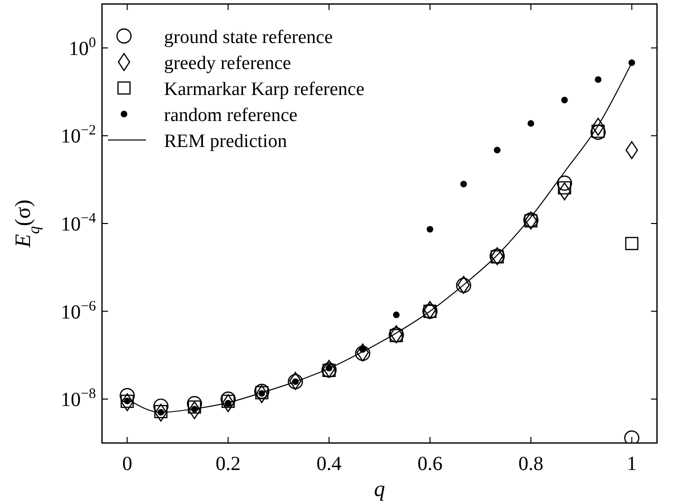 The width and height of the screenshot is (679, 504). Describe the element at coordinates (82, 47) in the screenshot. I see `y-tick-label: 10$^{0}$` at that location.